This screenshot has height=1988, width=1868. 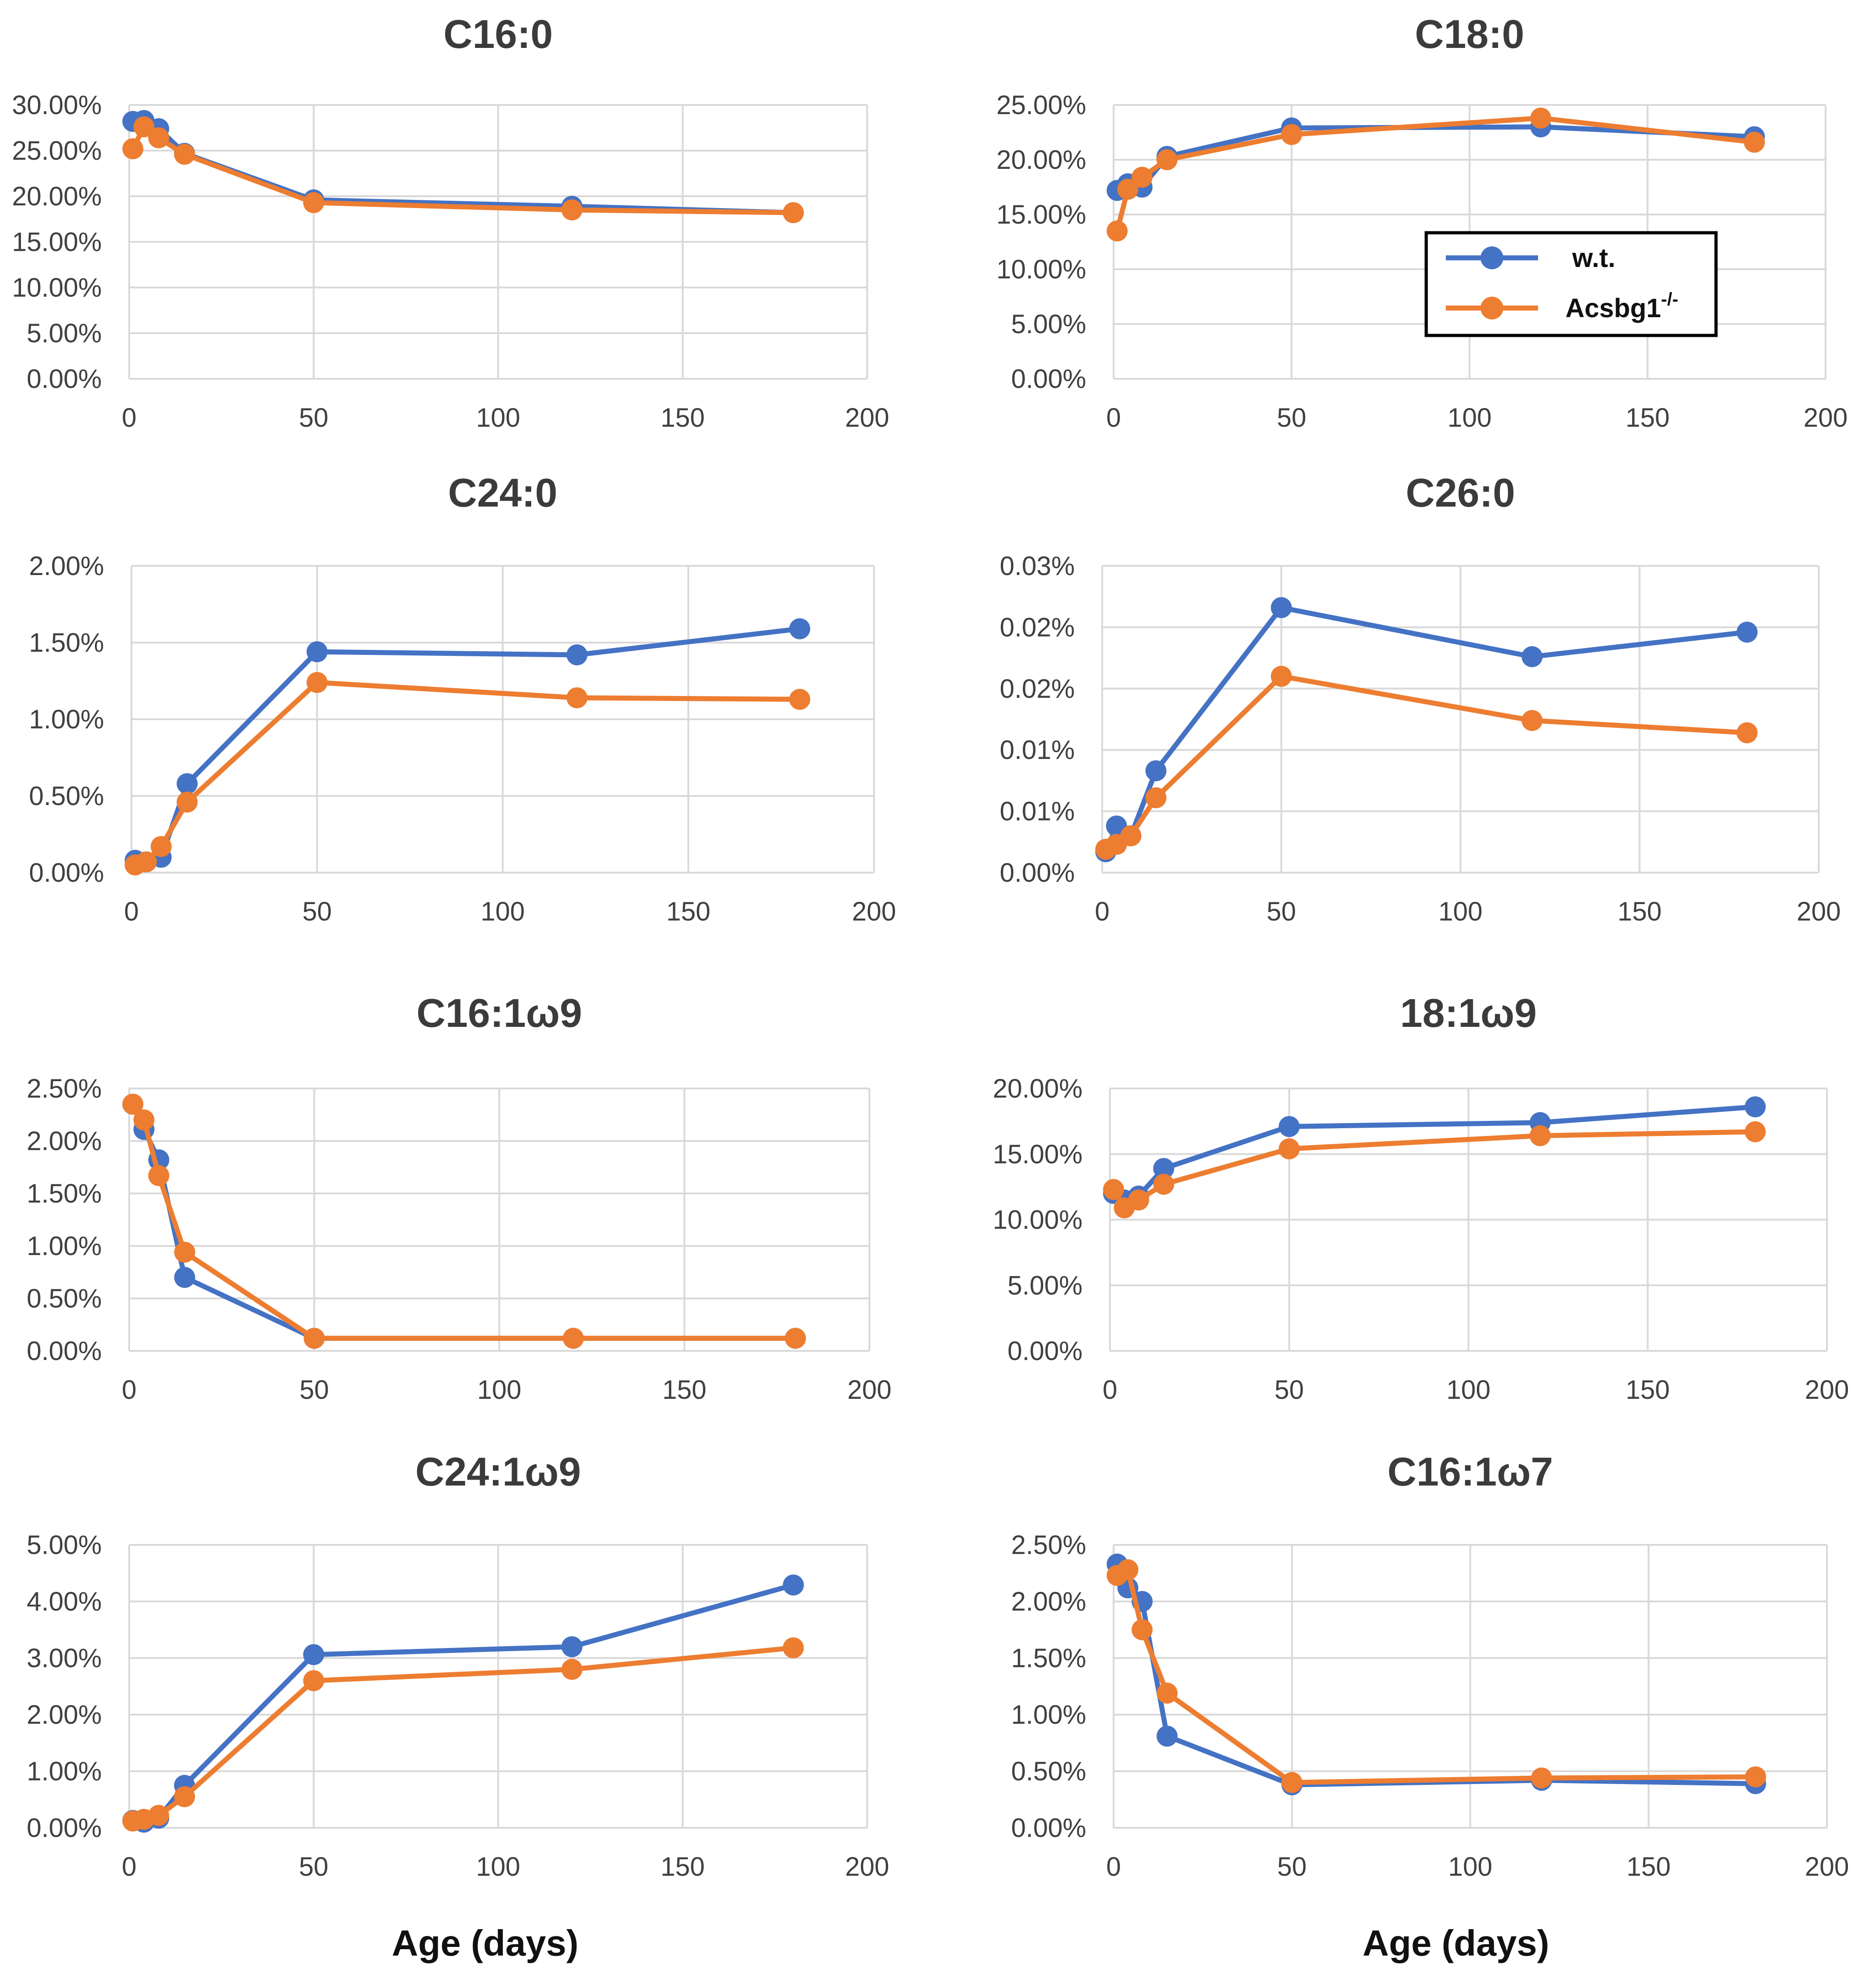 What do you see at coordinates (498, 34) in the screenshot?
I see `chart-title: C16:0` at bounding box center [498, 34].